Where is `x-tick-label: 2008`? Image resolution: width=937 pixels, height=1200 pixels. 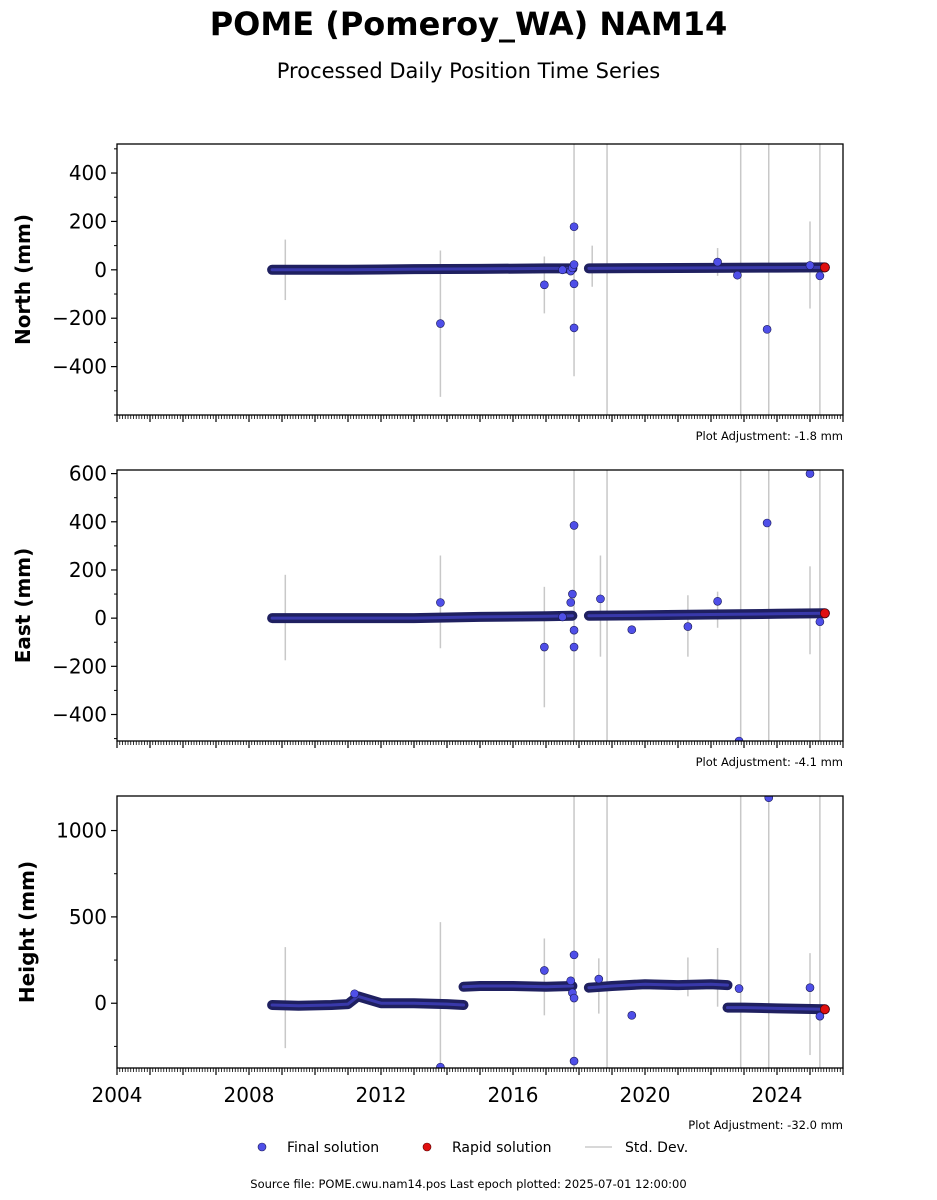
x-tick-label: 2008 is located at coordinates (249, 1095).